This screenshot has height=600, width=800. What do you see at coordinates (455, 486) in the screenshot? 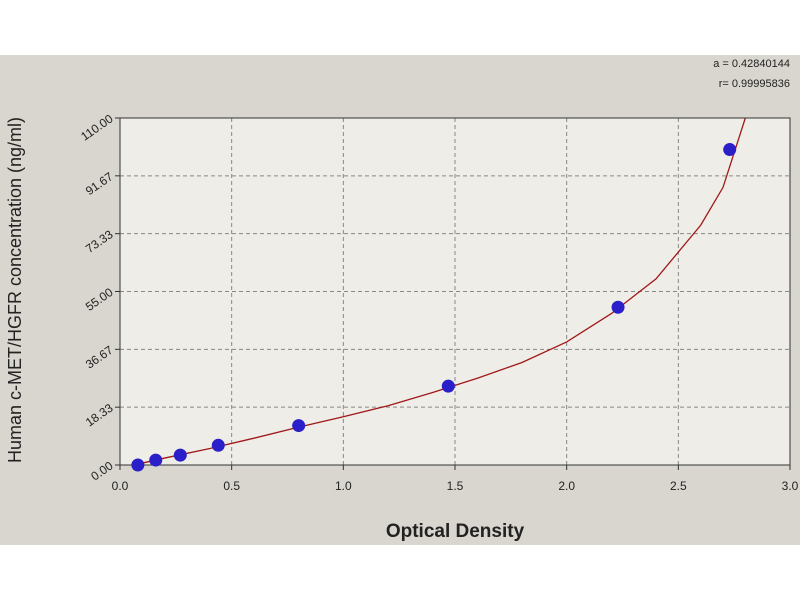
I see `x-tick-label: 1.5` at bounding box center [455, 486].